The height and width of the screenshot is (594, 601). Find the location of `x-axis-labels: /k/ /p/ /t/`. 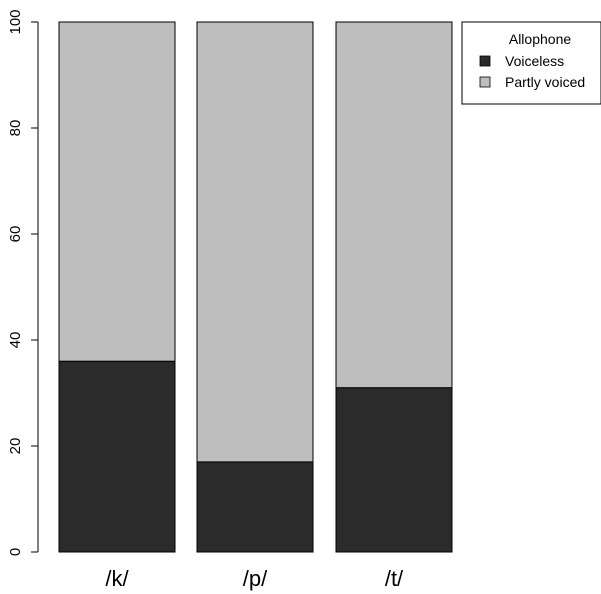

x-axis-labels: /k/ /p/ /t/ is located at coordinates (254, 578).